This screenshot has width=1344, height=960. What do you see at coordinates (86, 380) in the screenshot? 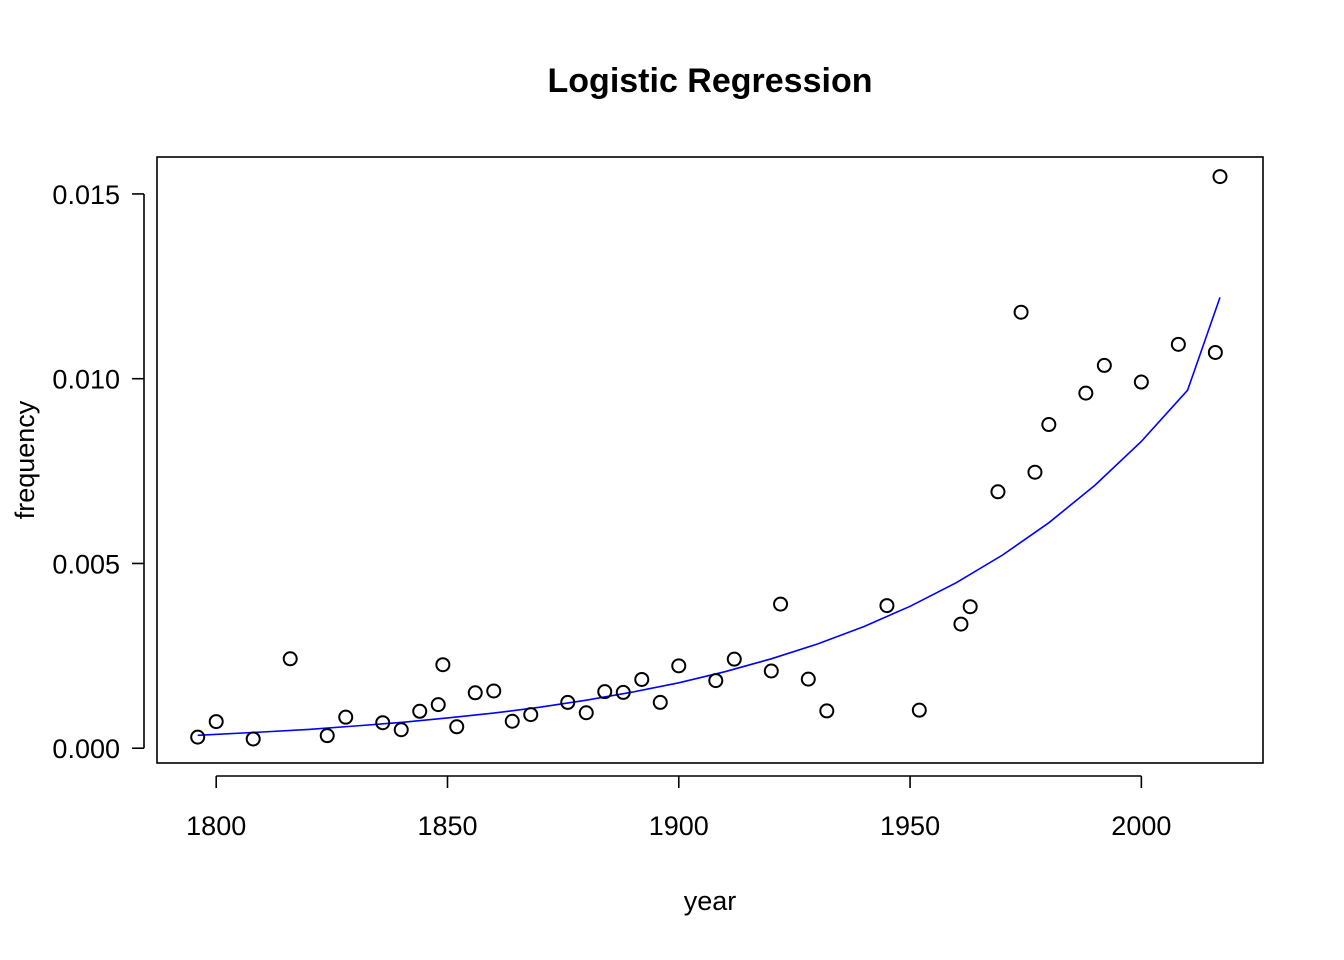
I see `y-tick-label: 0.010` at bounding box center [86, 380].